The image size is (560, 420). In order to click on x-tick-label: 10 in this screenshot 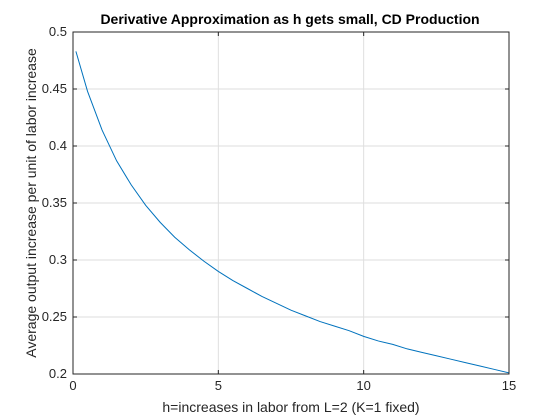, I will do `click(363, 385)`.